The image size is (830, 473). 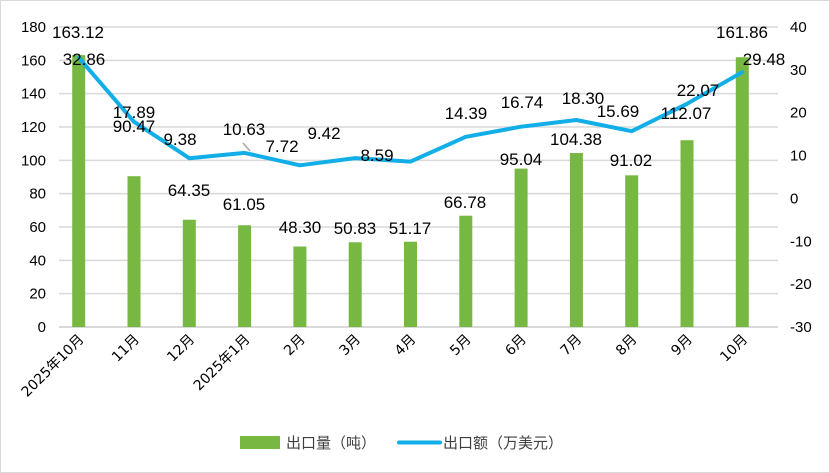 What do you see at coordinates (794, 198) in the screenshot?
I see `right-axis-tick-label: 0` at bounding box center [794, 198].